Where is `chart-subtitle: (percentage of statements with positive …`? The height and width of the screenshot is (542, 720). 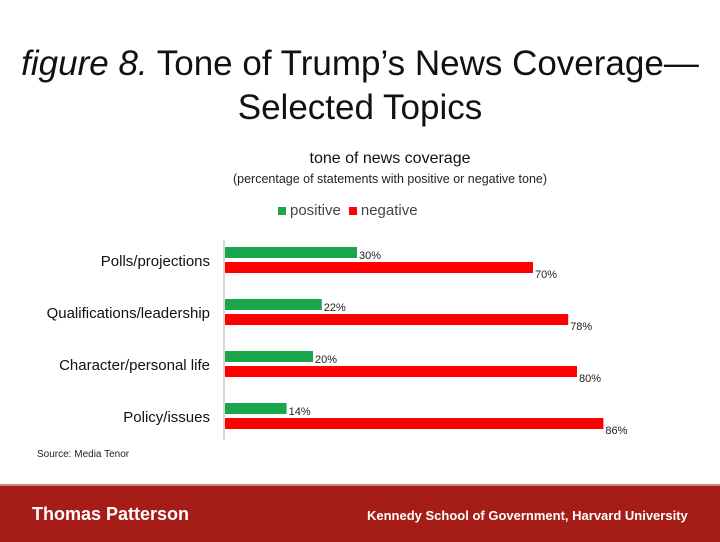 chart-subtitle: (percentage of statements with positive … is located at coordinates (390, 179).